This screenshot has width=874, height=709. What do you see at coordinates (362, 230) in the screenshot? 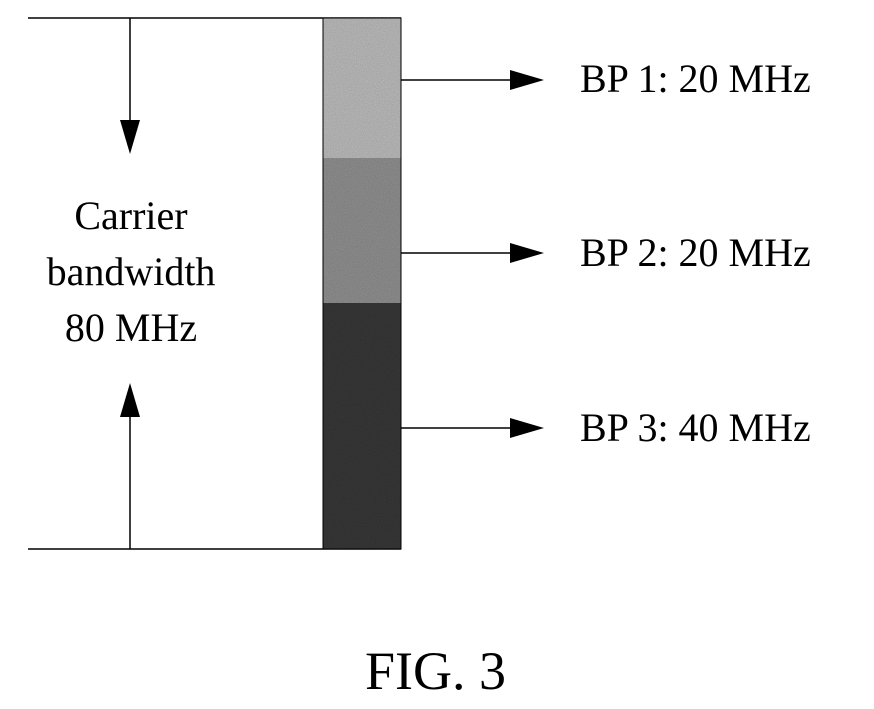
I see `bp2-block` at bounding box center [362, 230].